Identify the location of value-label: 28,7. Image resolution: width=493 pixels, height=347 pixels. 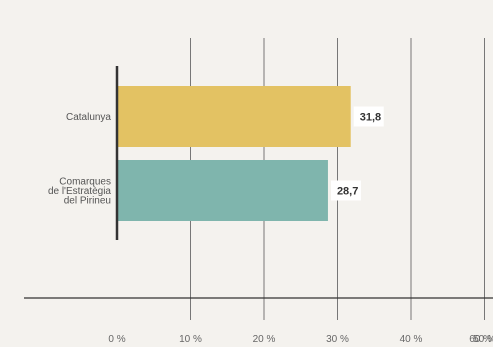
(347, 192).